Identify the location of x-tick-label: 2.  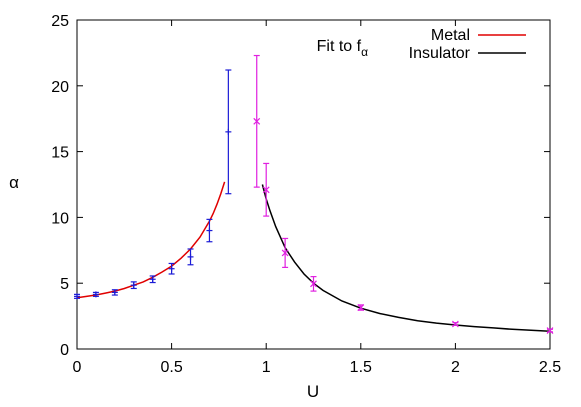
(455, 367).